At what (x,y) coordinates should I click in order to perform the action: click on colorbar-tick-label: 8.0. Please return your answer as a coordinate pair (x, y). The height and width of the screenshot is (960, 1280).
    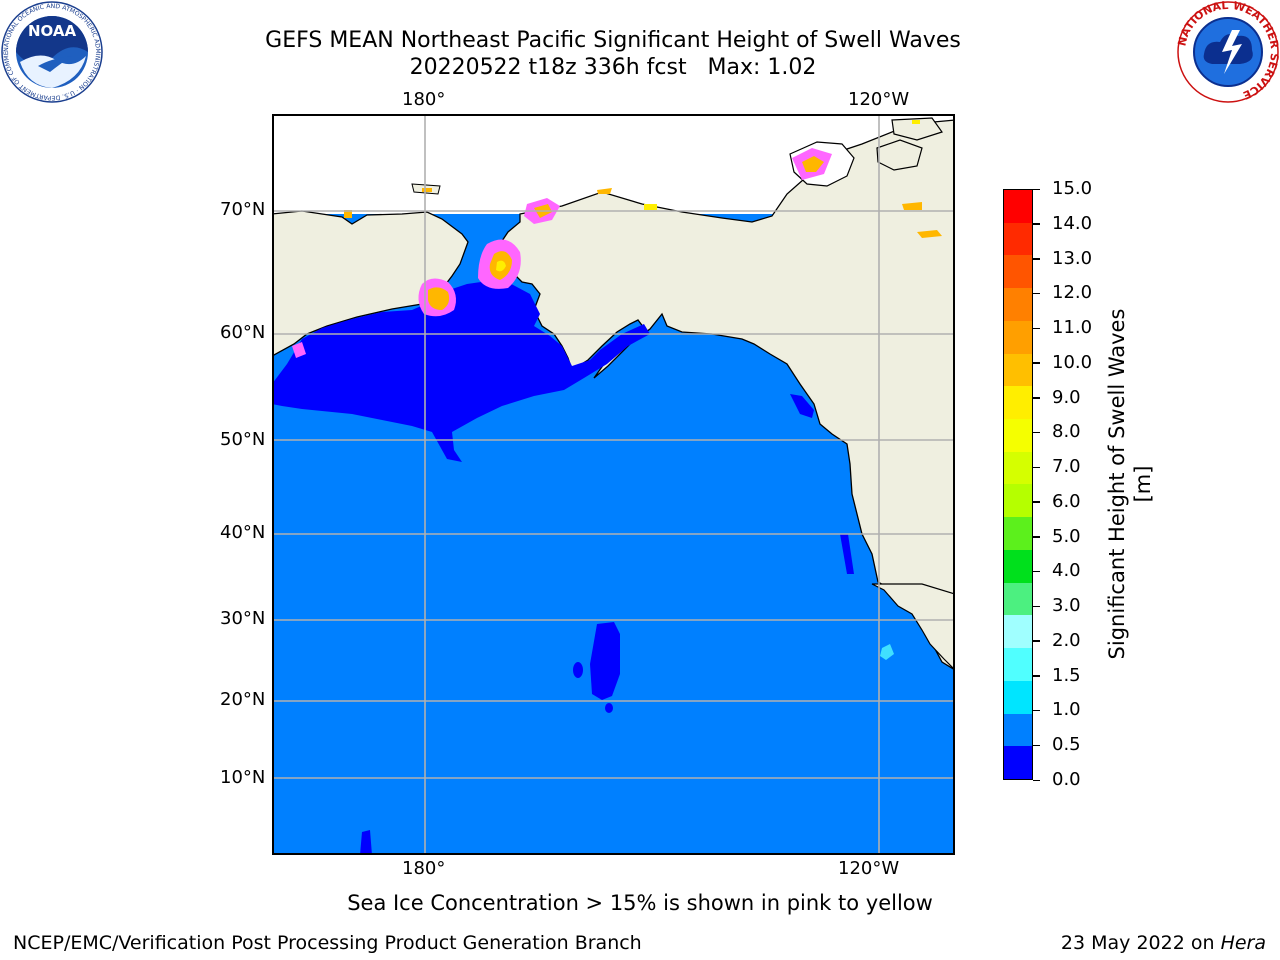
    Looking at the image, I should click on (1066, 431).